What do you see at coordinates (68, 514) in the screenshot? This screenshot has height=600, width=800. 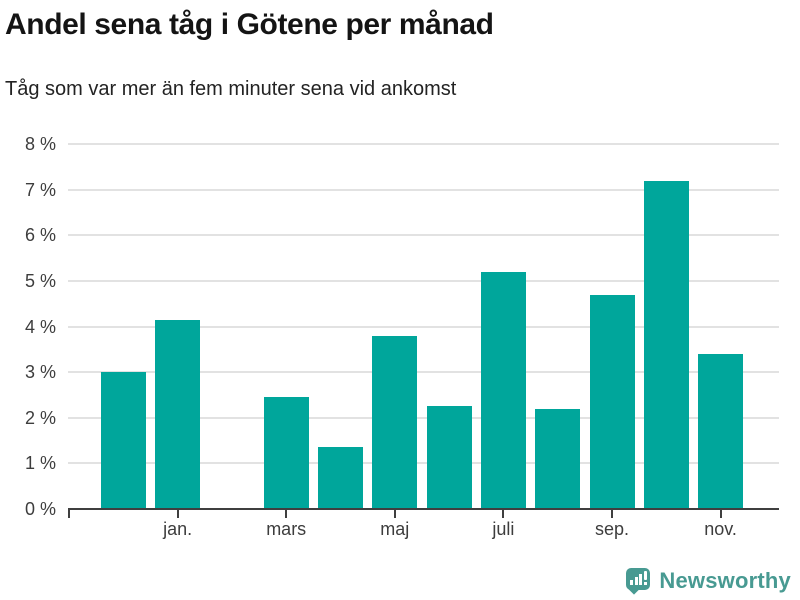 I see `x-axis-start-tick` at bounding box center [68, 514].